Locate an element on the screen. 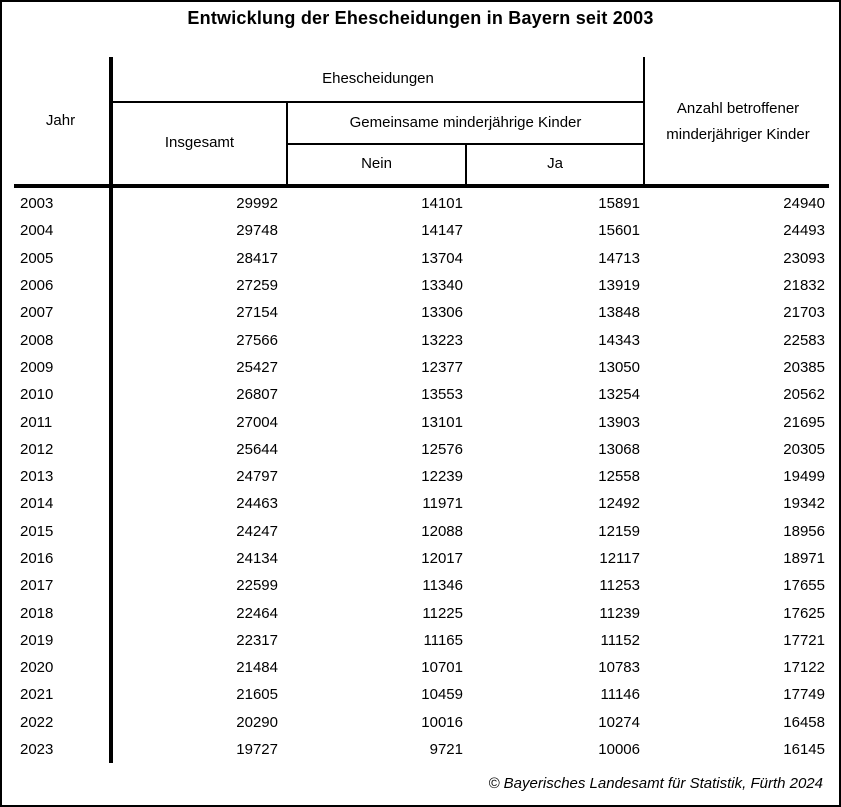 The height and width of the screenshot is (807, 841). cell-insgesamt: 26807 is located at coordinates (257, 395).